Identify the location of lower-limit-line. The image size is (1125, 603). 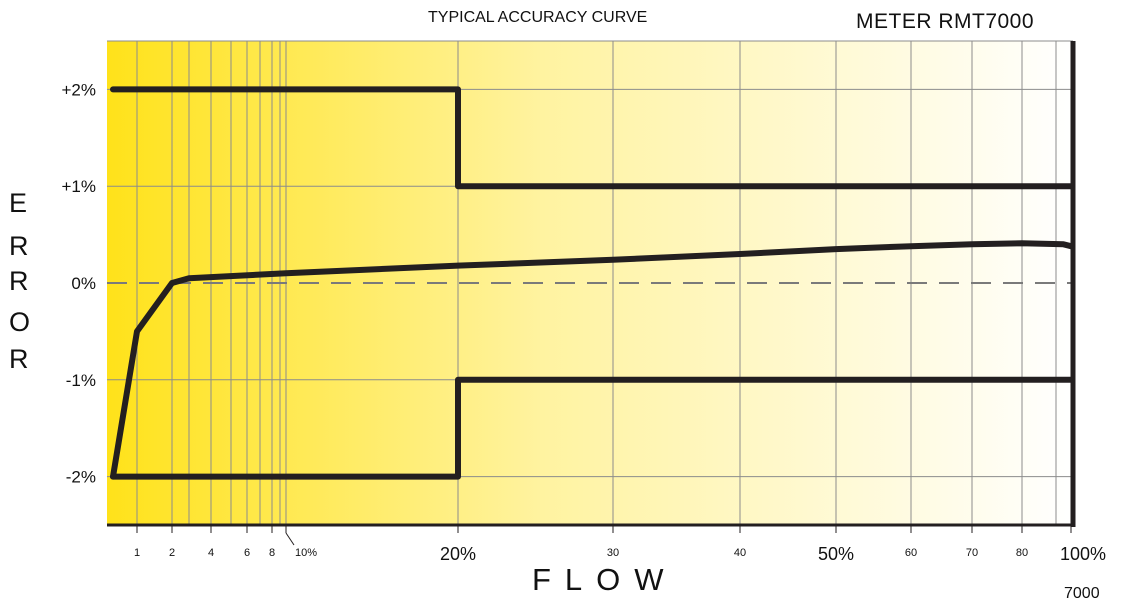
(592, 428).